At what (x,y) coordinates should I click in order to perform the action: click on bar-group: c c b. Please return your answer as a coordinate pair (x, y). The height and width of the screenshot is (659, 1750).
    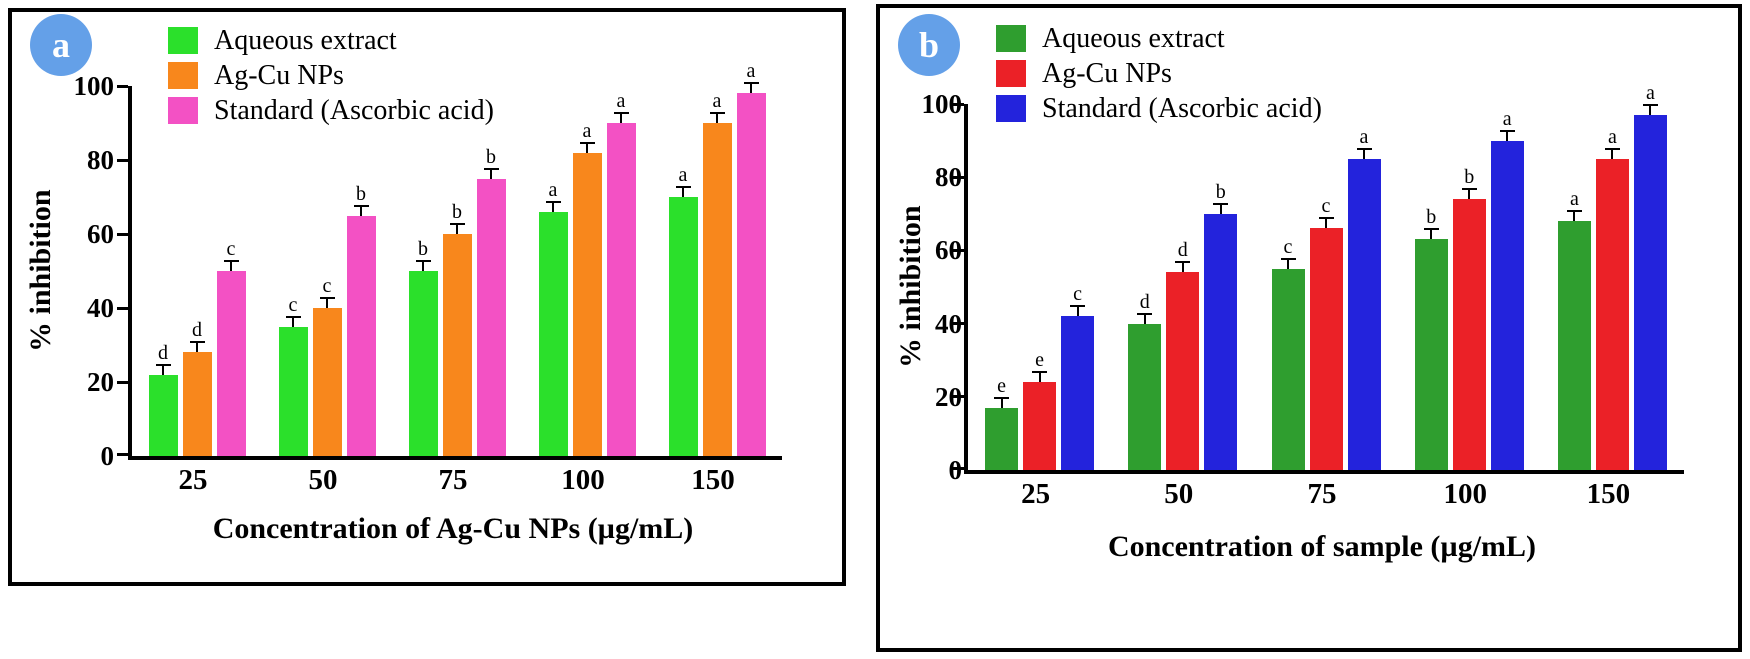
    Looking at the image, I should click on (327, 271).